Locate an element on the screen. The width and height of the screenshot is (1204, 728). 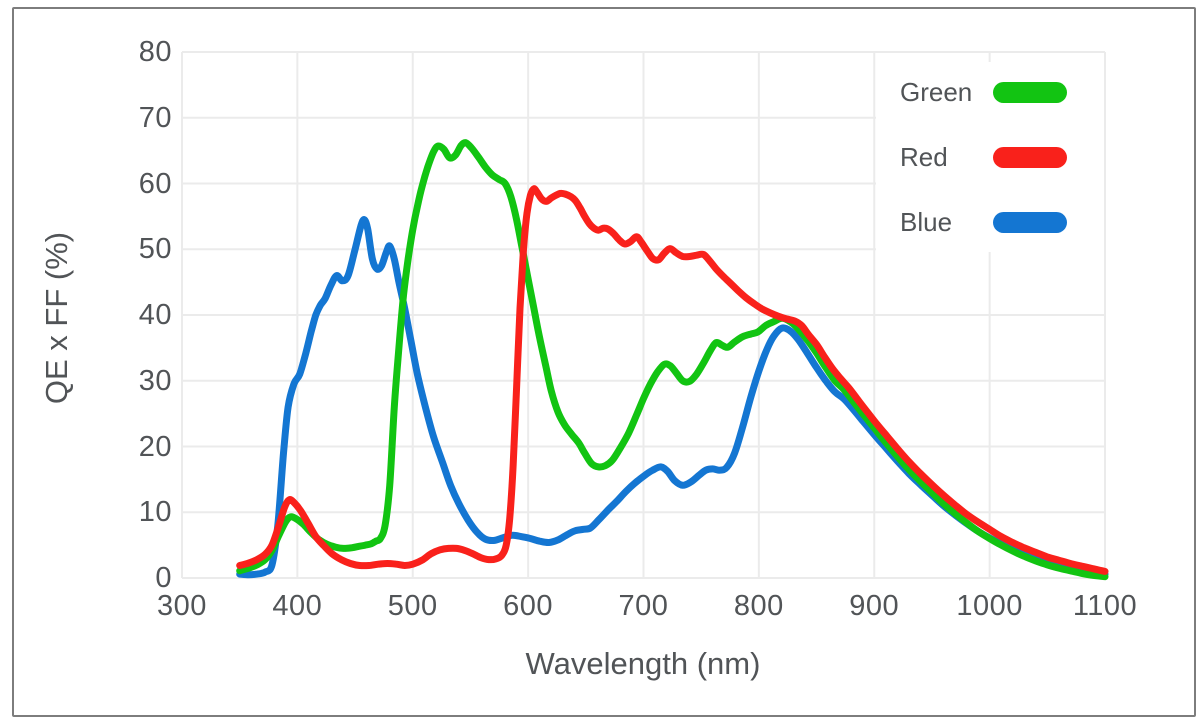
x-tick-label: 900 is located at coordinates (874, 606).